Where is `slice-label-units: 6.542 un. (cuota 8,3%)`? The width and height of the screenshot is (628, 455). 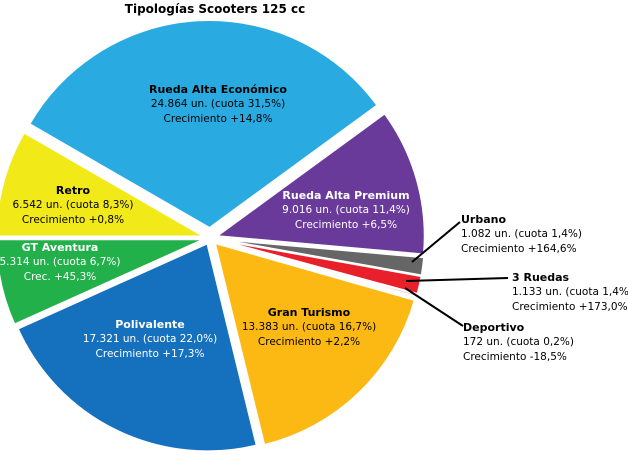 slice-label-units: 6.542 un. (cuota 8,3%) is located at coordinates (73, 205).